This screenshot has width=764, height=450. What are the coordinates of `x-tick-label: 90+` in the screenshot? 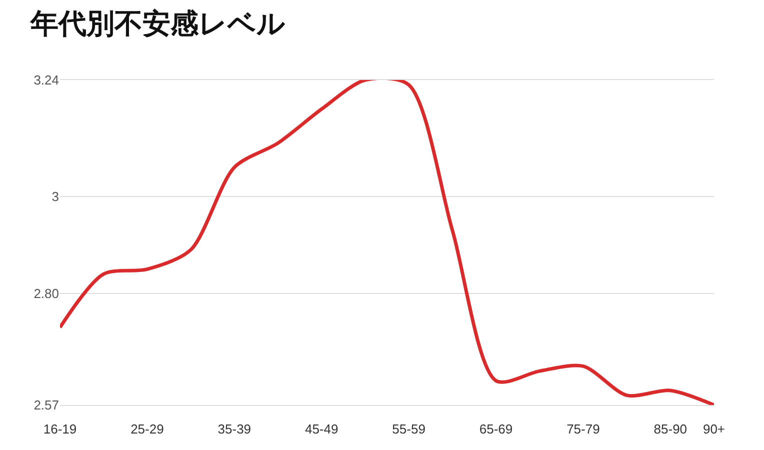 It's located at (714, 429).